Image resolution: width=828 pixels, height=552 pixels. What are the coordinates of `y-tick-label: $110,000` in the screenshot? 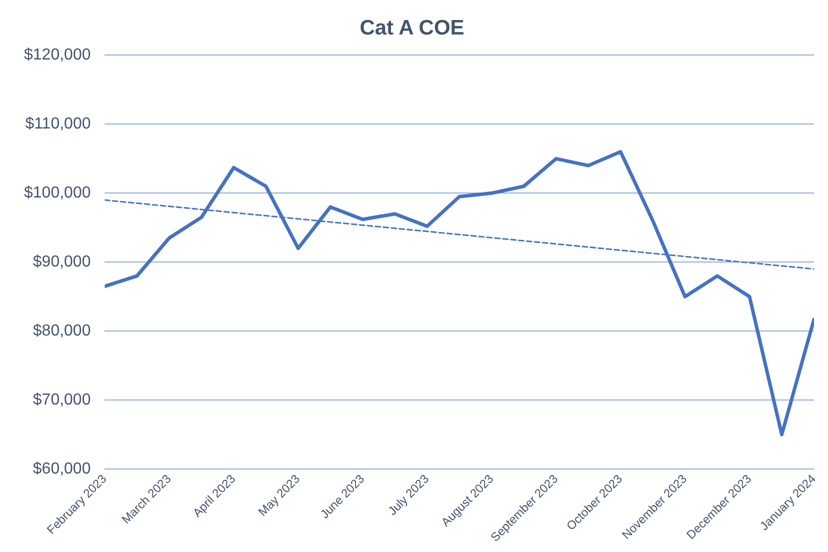 It's located at (58, 124).